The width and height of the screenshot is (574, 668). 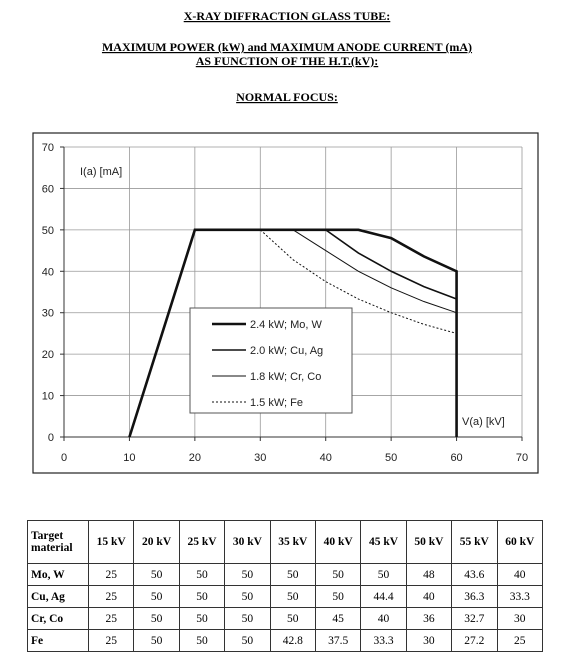 I want to click on table-cell: 36.3, so click(x=474, y=596).